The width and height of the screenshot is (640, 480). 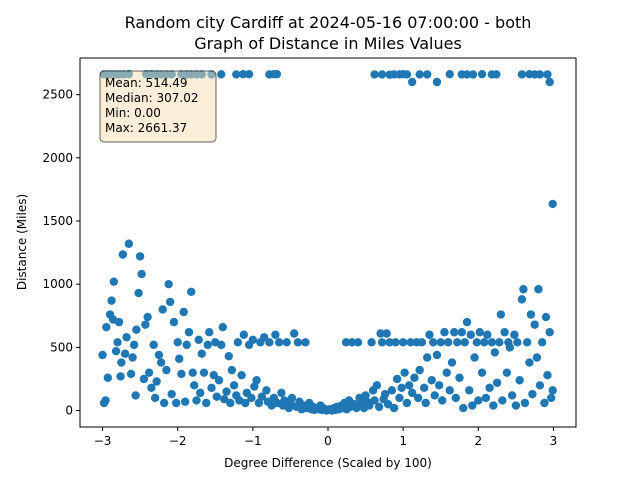 What do you see at coordinates (554, 441) in the screenshot?
I see `x-tick-label: 3` at bounding box center [554, 441].